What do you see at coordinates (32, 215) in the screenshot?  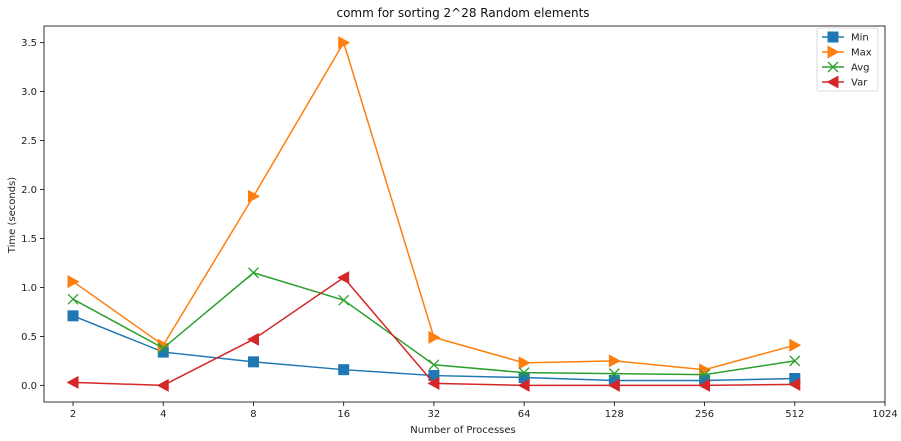 I see `y-axis: 0.0 0.5 1.0 1.5 2.0 2.5 3.0 3.5` at bounding box center [32, 215].